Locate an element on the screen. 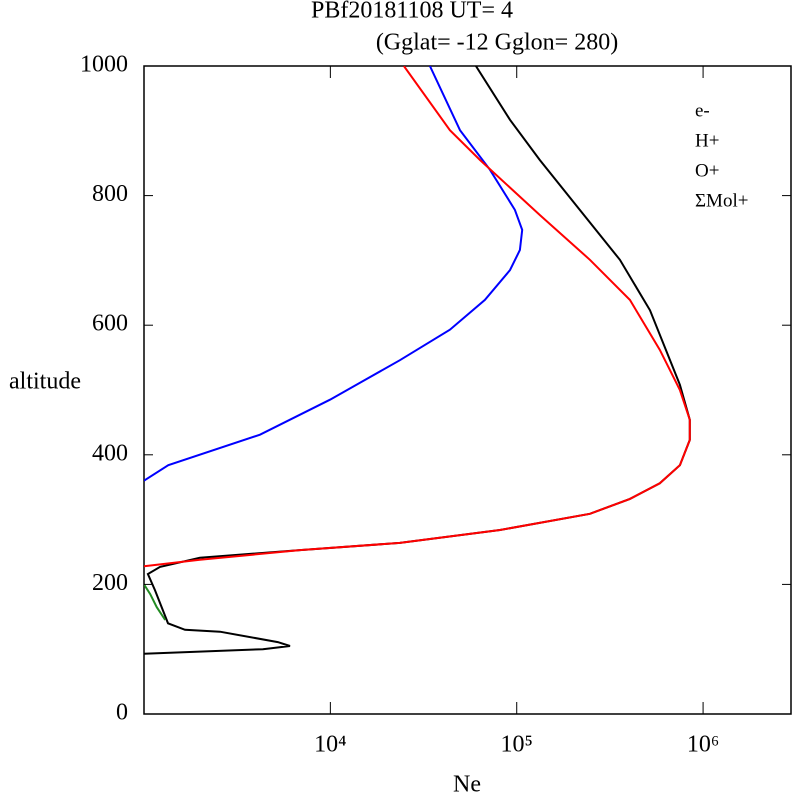 This screenshot has width=792, height=795. legend-label: e- is located at coordinates (702, 110).